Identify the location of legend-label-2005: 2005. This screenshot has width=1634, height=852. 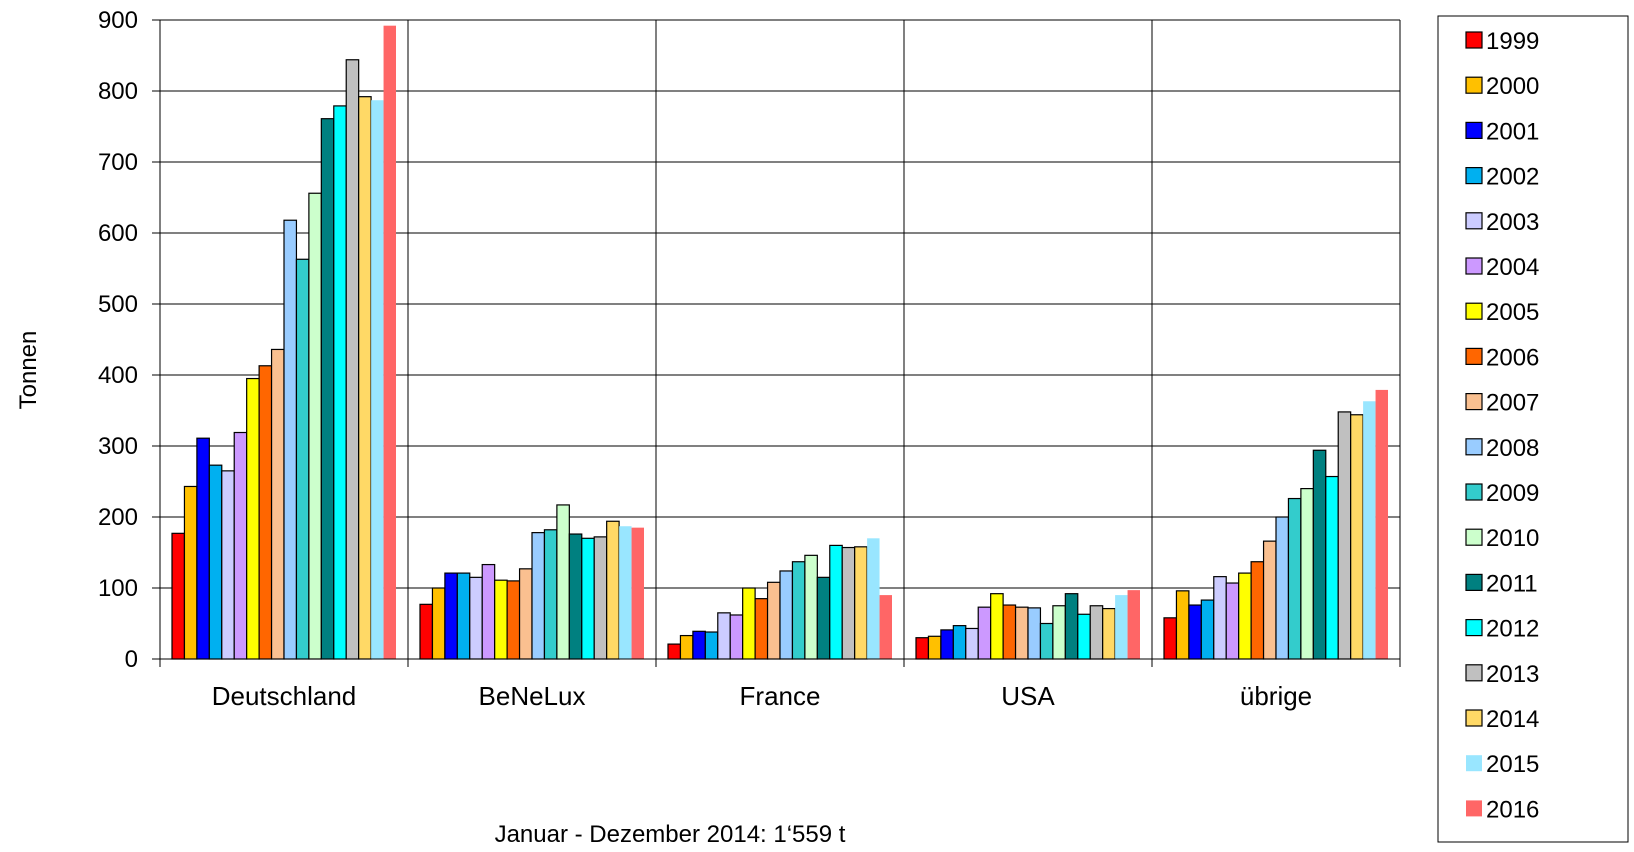
(1512, 312).